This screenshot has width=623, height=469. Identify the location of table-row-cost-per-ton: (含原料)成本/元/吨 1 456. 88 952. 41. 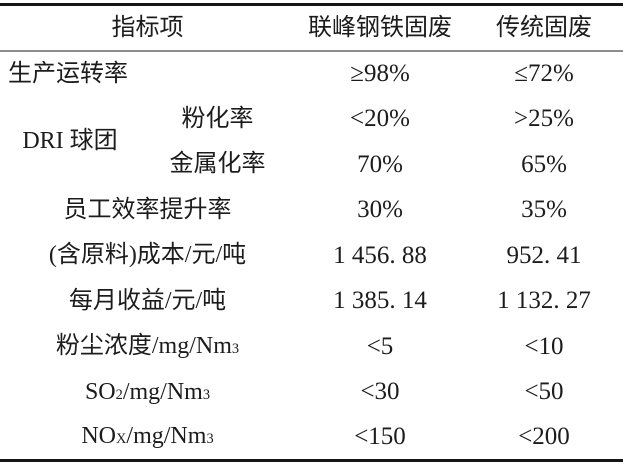
(311, 256).